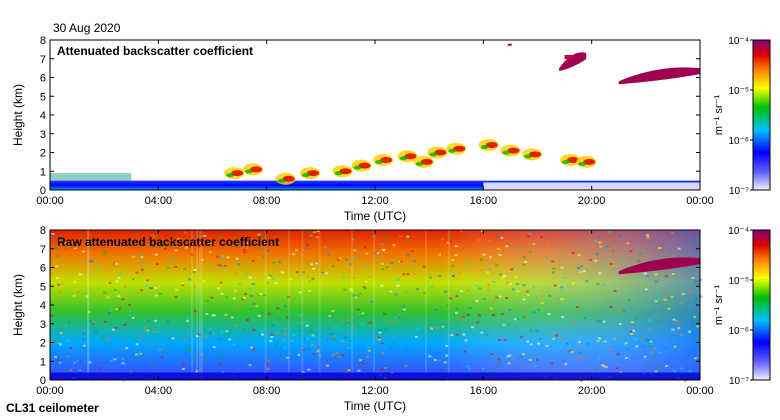 Image resolution: width=780 pixels, height=420 pixels. I want to click on page-date: 30 Aug 2020, so click(87, 28).